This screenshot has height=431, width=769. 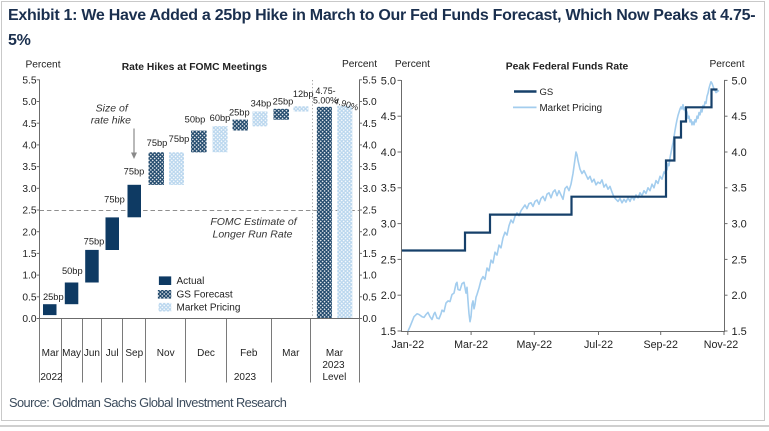 I want to click on svg-text: Peak Federal Funds Rate, so click(x=567, y=67).